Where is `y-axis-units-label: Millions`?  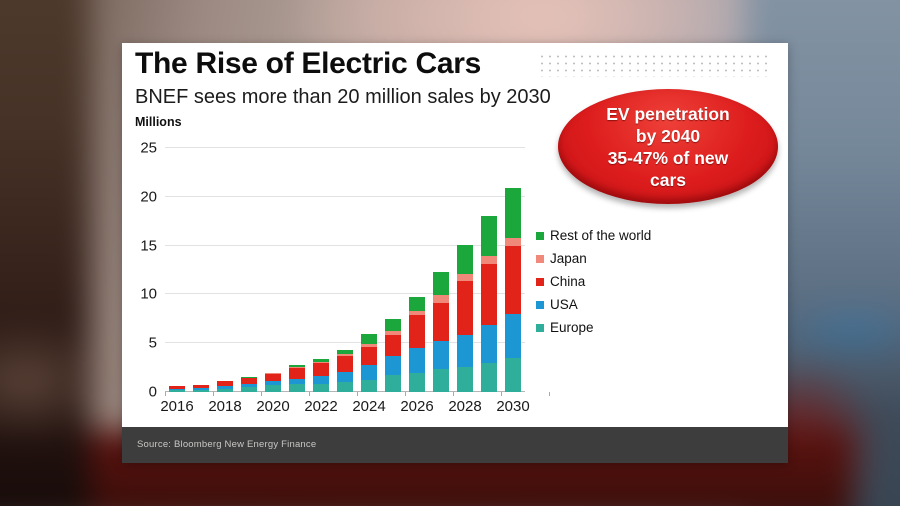
y-axis-units-label: Millions is located at coordinates (158, 122).